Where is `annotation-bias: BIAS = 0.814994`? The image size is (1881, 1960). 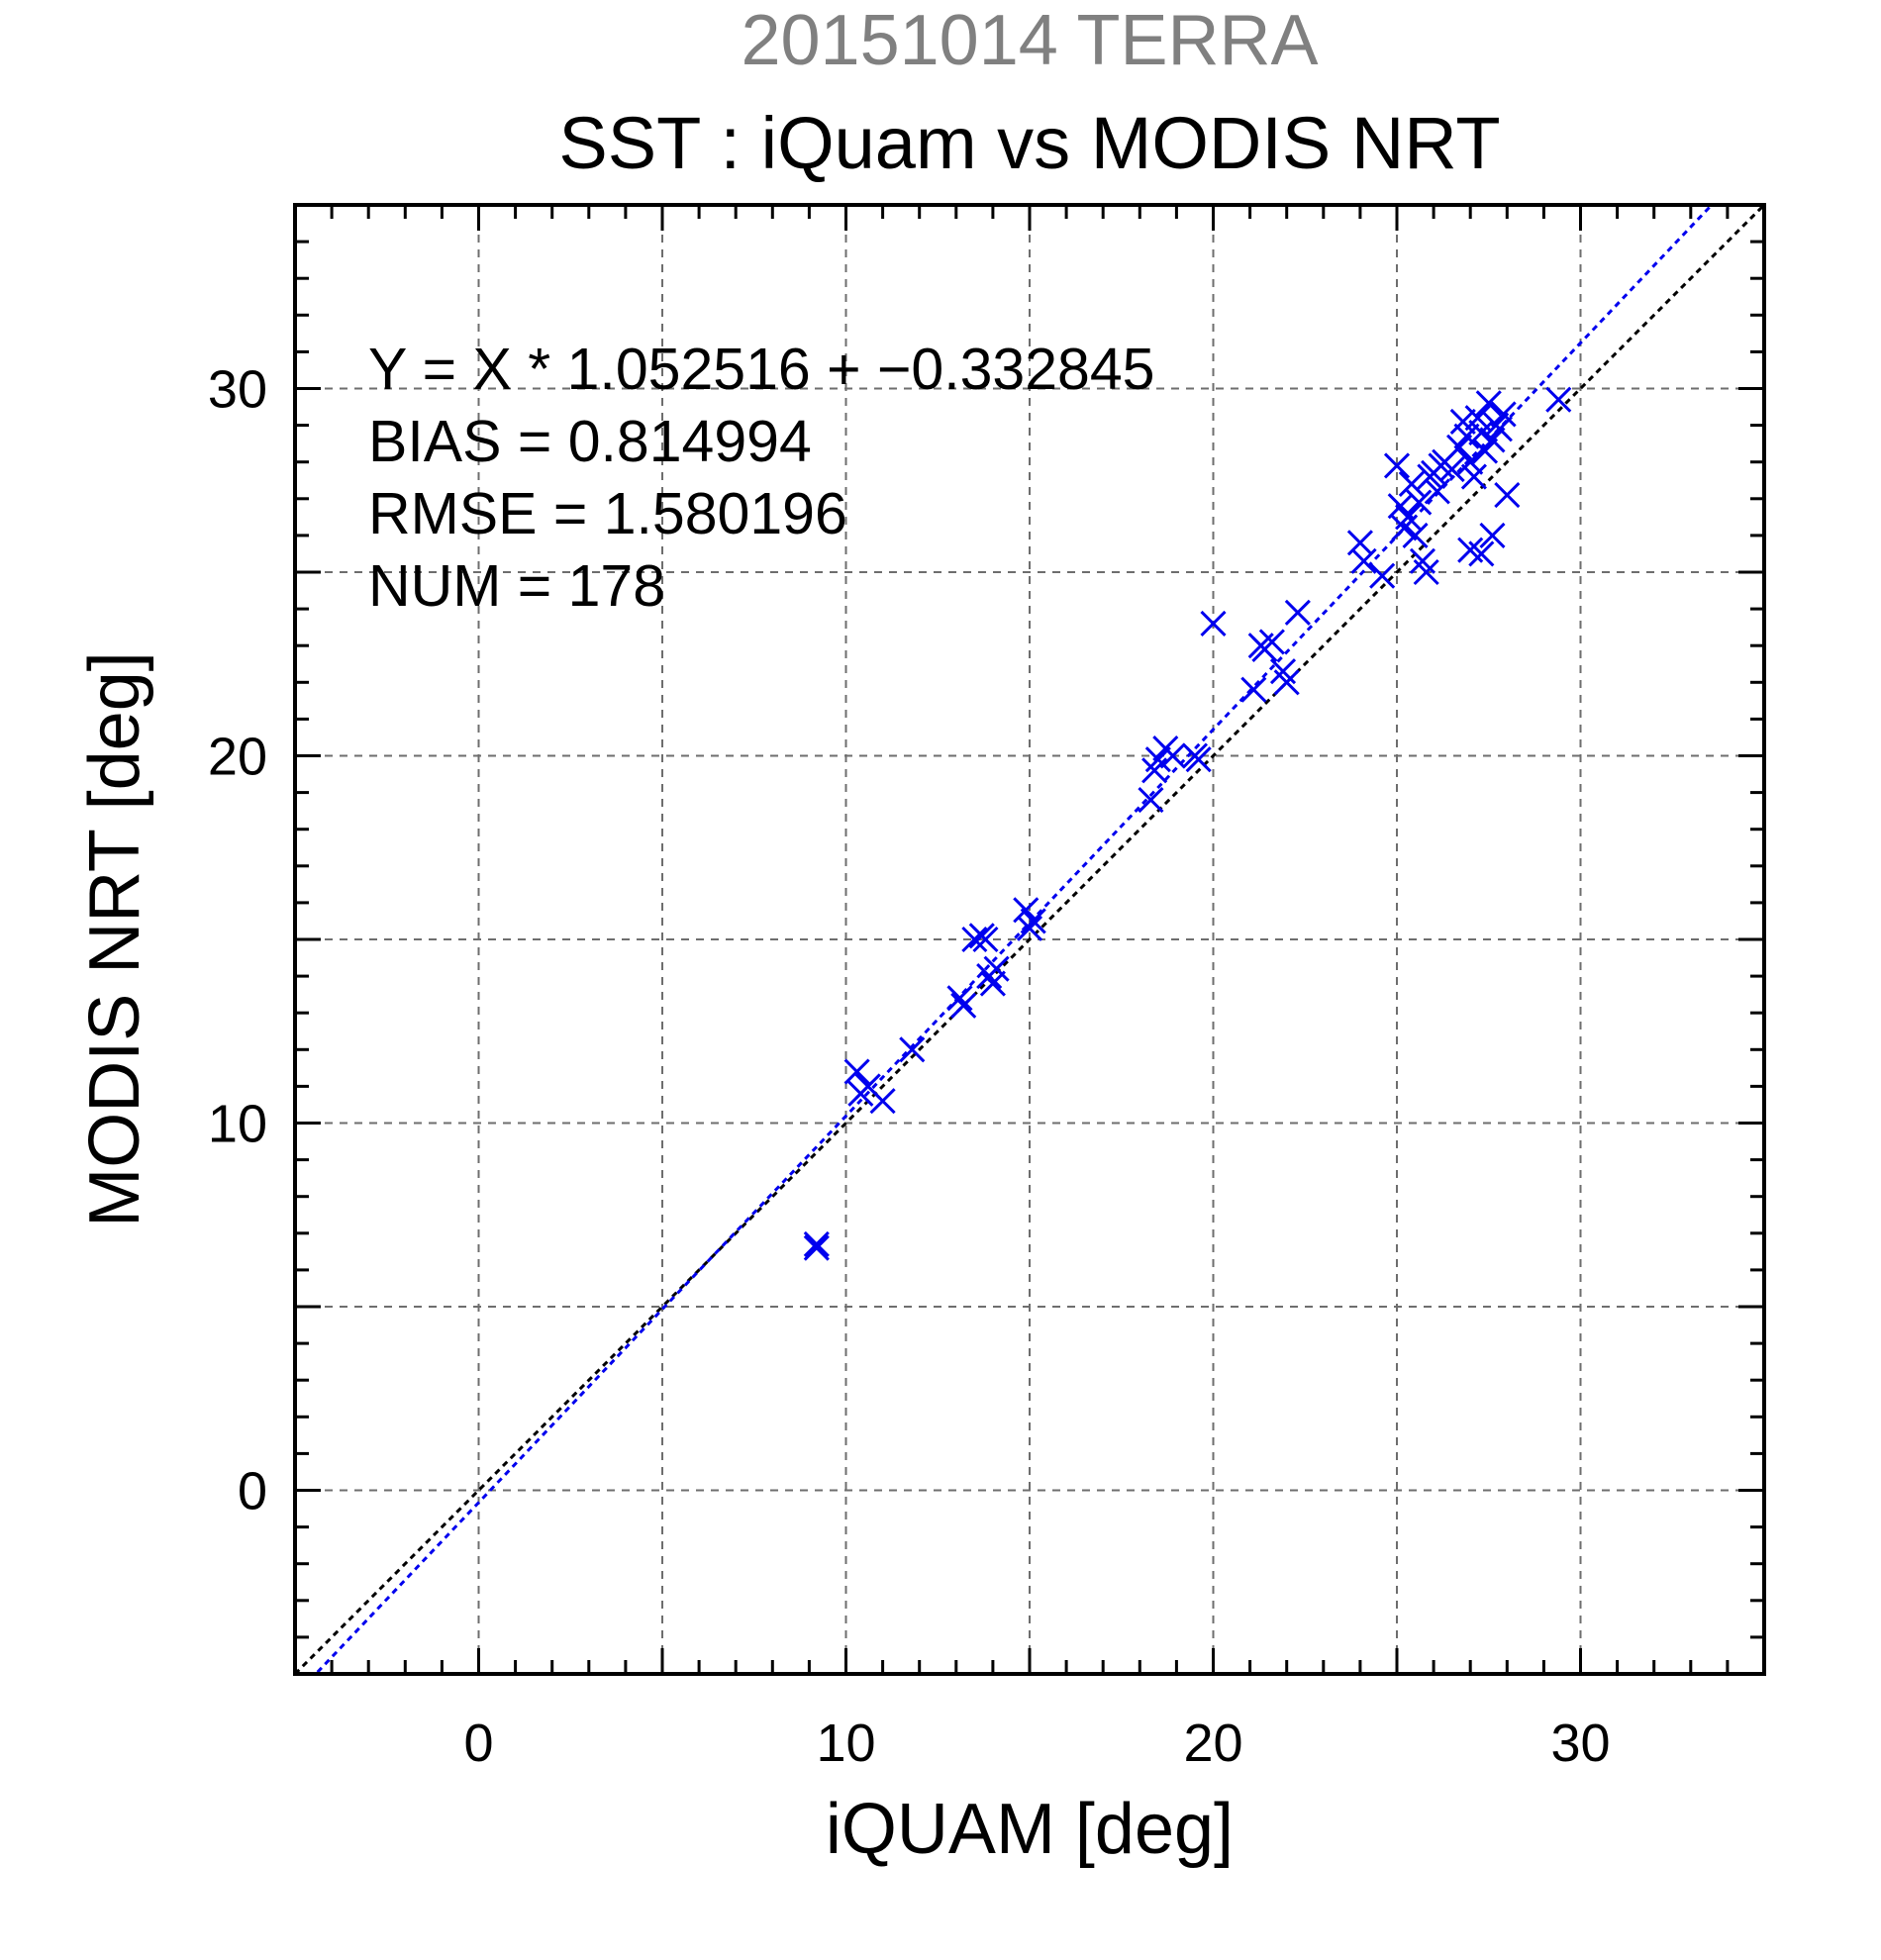 annotation-bias: BIAS = 0.814994 is located at coordinates (590, 441).